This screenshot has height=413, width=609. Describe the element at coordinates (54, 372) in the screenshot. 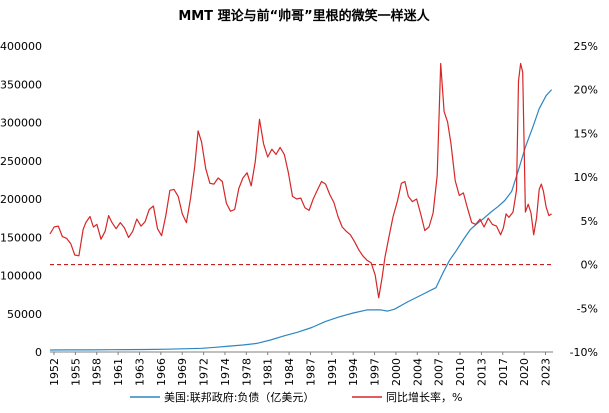

I see `x-tick-label: 1952` at that location.